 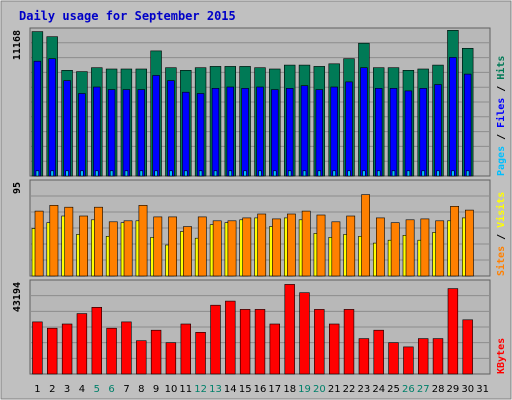 What do you see at coordinates (304, 389) in the screenshot?
I see `day-label-19: 19` at bounding box center [304, 389].